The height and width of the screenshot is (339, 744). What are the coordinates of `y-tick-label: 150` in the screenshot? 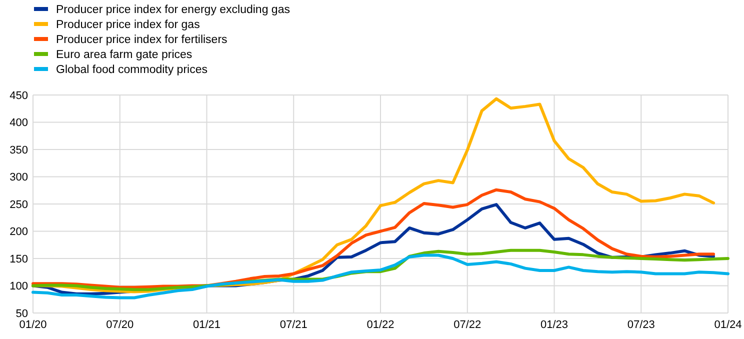 It's located at (19, 259).